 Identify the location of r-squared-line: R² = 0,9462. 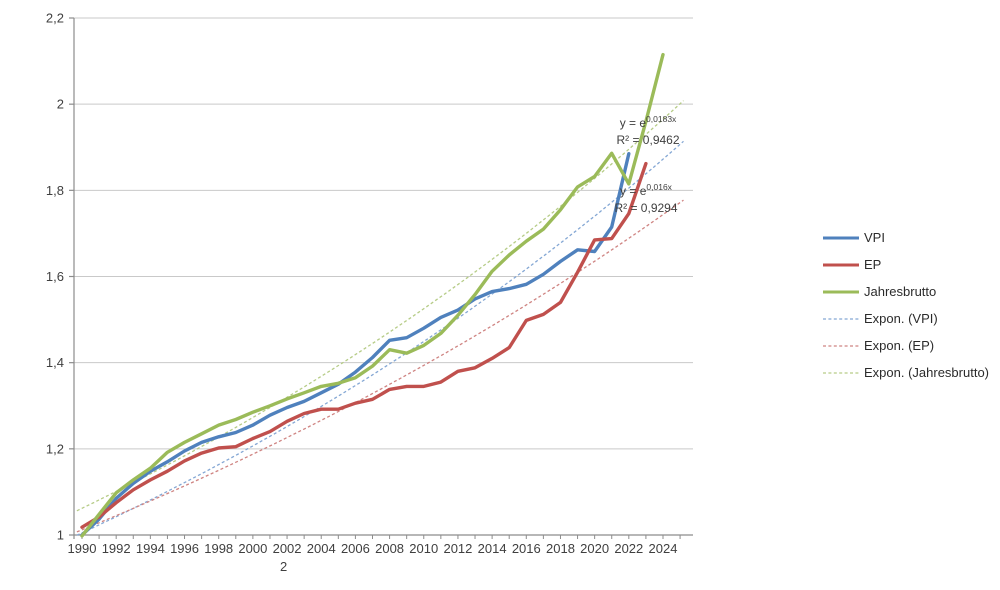
(648, 140).